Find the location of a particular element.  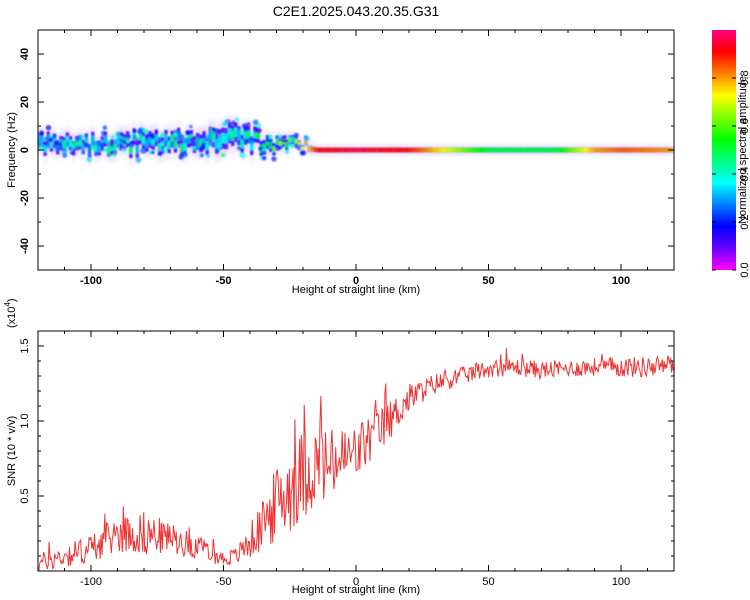

colorbar-tick-label: 0.2 is located at coordinates (744, 221).